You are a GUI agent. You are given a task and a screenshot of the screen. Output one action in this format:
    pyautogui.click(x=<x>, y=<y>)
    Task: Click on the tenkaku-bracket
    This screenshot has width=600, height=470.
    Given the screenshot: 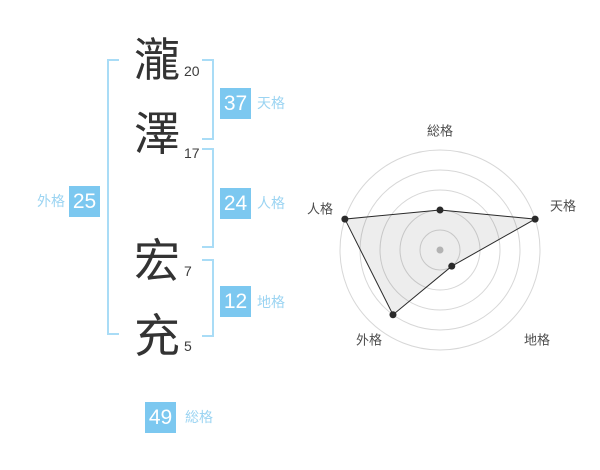 What is the action you would take?
    pyautogui.click(x=208, y=99)
    